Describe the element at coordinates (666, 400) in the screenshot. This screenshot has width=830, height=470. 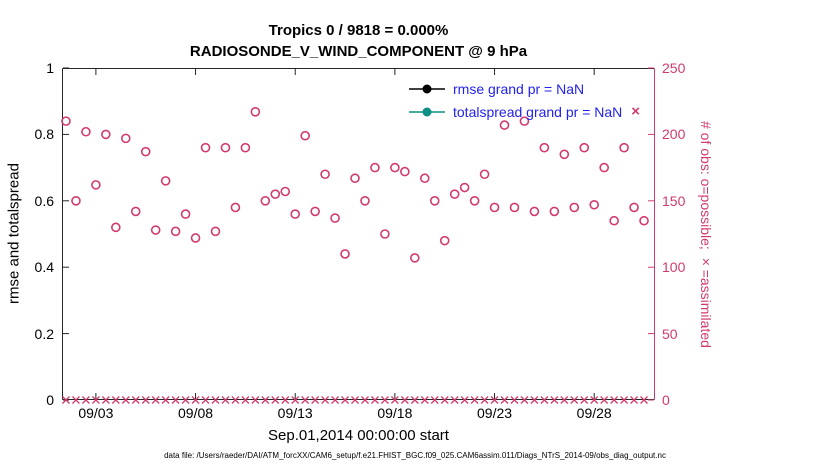
I see `right-y-tick-label: 0` at that location.